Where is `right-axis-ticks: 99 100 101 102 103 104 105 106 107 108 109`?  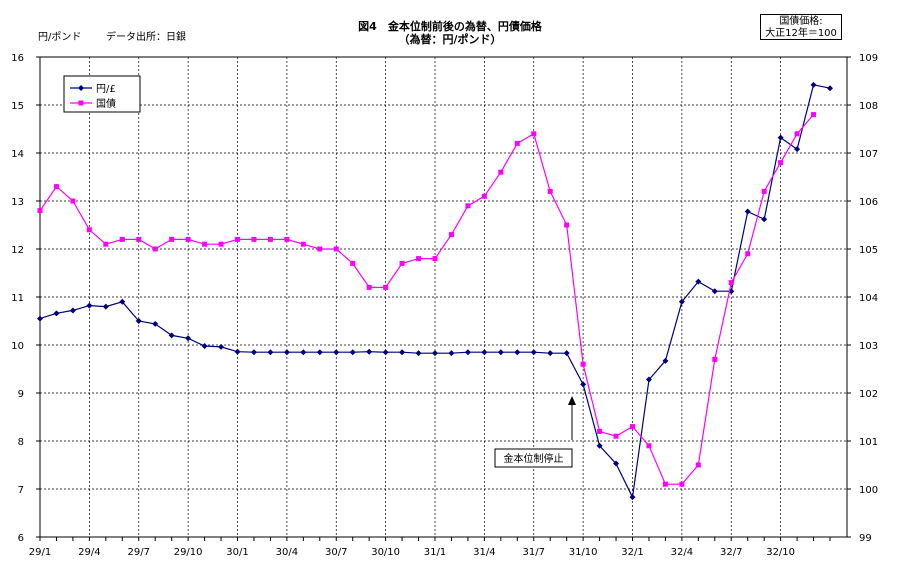 right-axis-ticks: 99 100 101 102 103 104 105 106 107 108 109 is located at coordinates (862, 298).